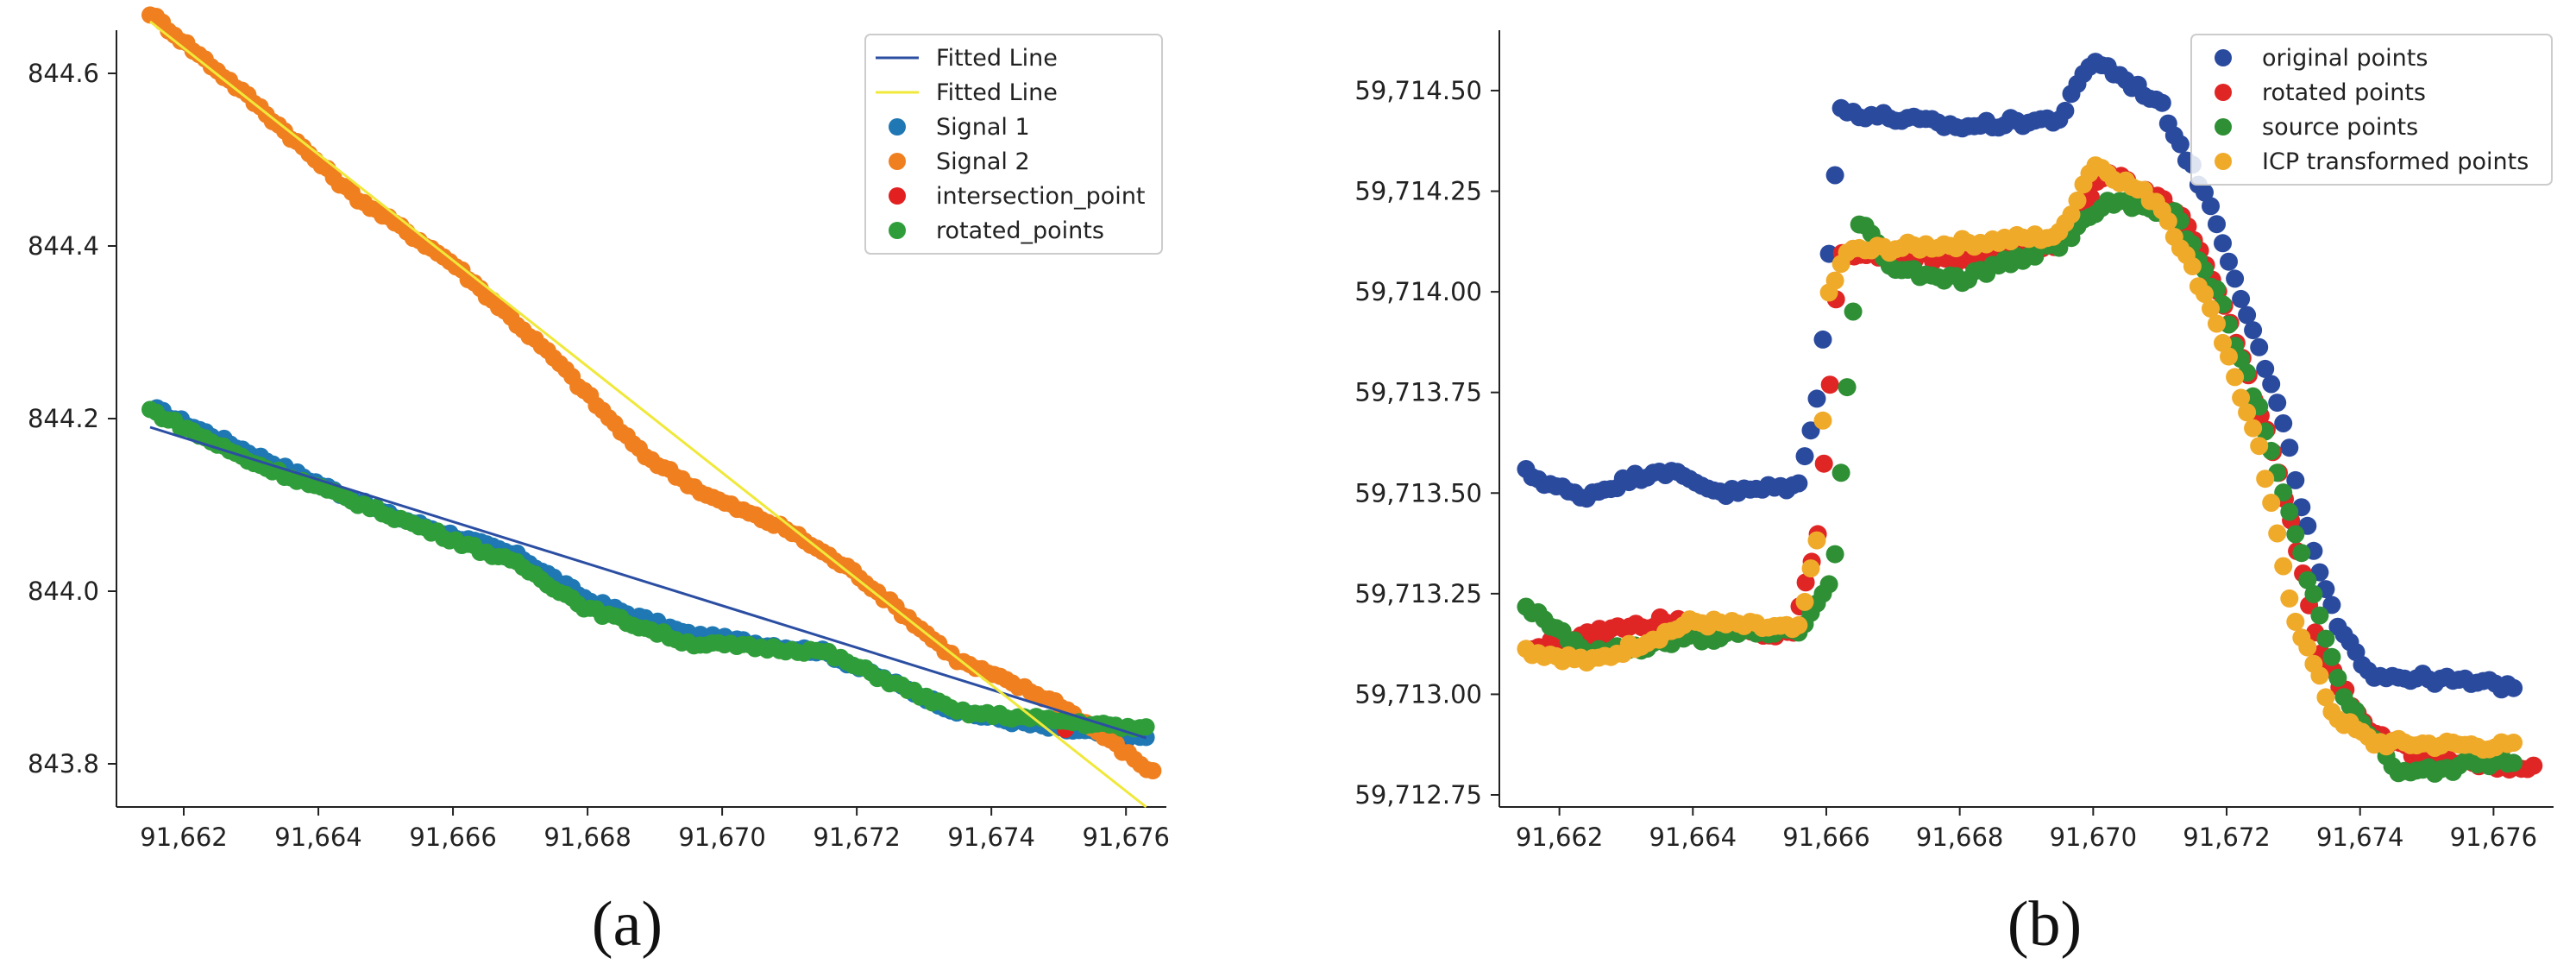 This screenshot has width=2576, height=977. Describe the element at coordinates (63, 419) in the screenshot. I see `panel-a-y-tick-label: 844.2` at that location.